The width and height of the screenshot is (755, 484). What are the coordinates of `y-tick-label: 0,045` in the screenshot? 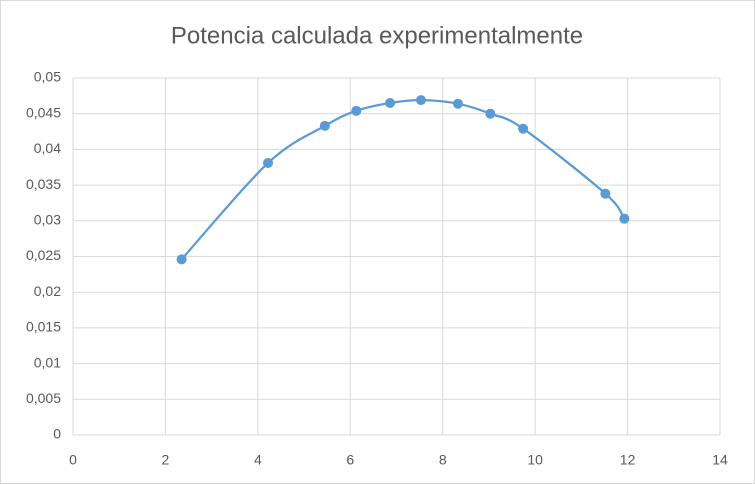 It's located at (43, 112).